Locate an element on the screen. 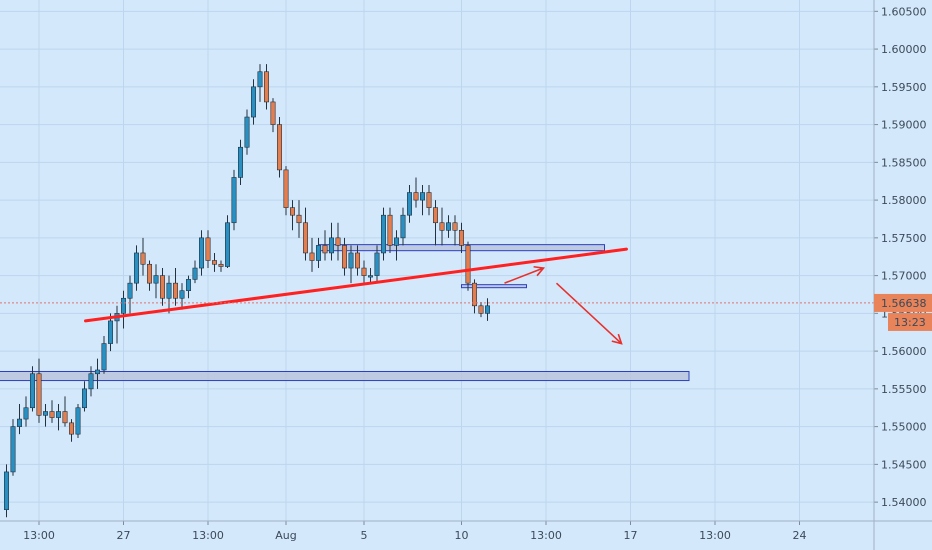 The image size is (932, 550). price-tick-label: 1.58500 is located at coordinates (904, 162).